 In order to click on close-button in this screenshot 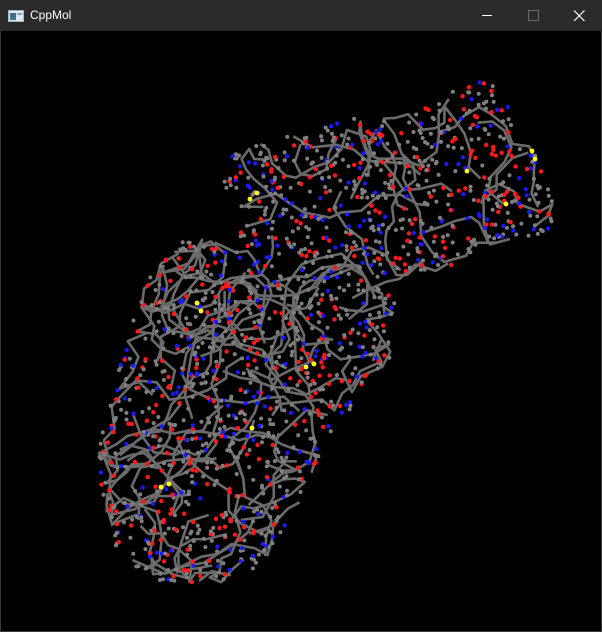, I will do `click(579, 15)`.